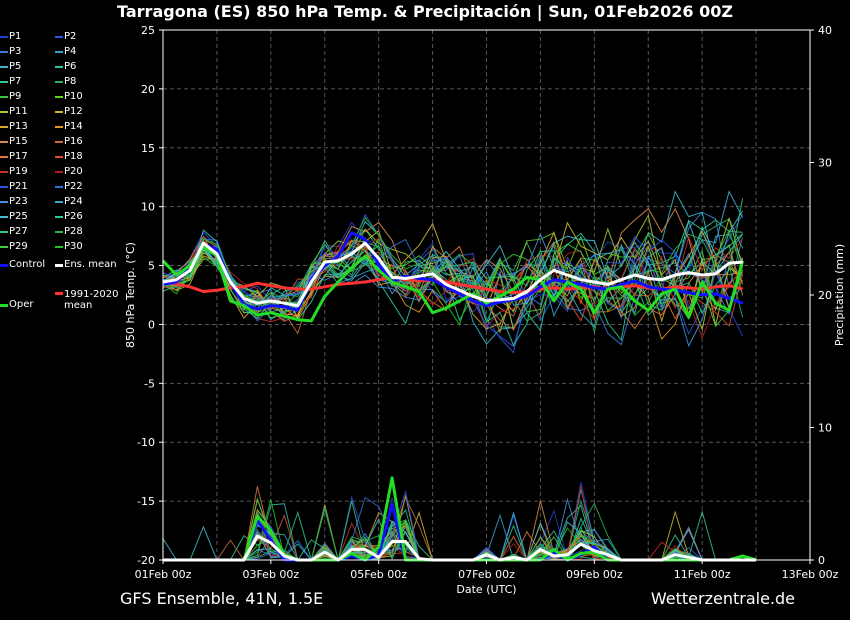 The width and height of the screenshot is (850, 620). Describe the element at coordinates (73, 156) in the screenshot. I see `legend-label: P18` at that location.